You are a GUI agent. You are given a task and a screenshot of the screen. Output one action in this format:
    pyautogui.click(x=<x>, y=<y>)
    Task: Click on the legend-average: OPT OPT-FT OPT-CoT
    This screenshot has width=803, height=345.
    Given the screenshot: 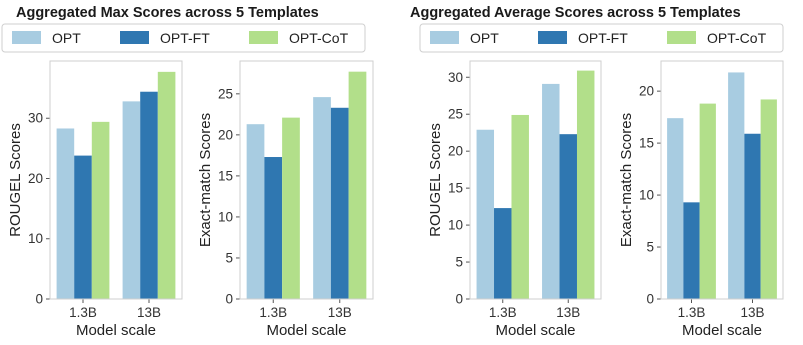 What is the action you would take?
    pyautogui.click(x=601, y=38)
    